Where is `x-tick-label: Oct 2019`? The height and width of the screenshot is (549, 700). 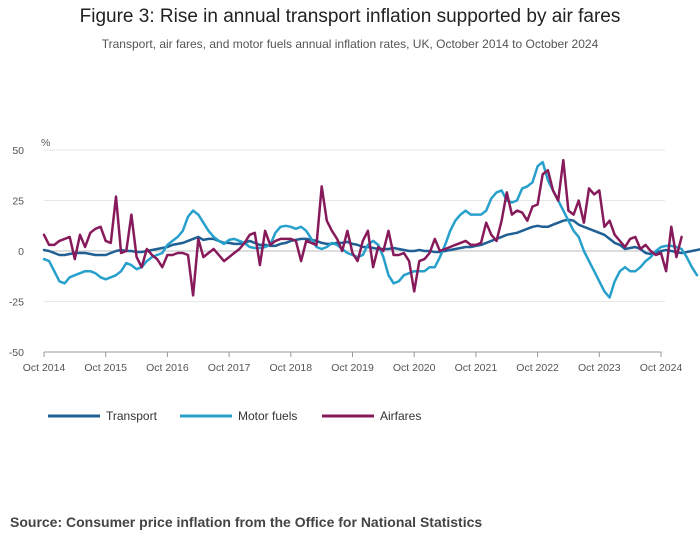 x-tick-label: Oct 2019 is located at coordinates (352, 368).